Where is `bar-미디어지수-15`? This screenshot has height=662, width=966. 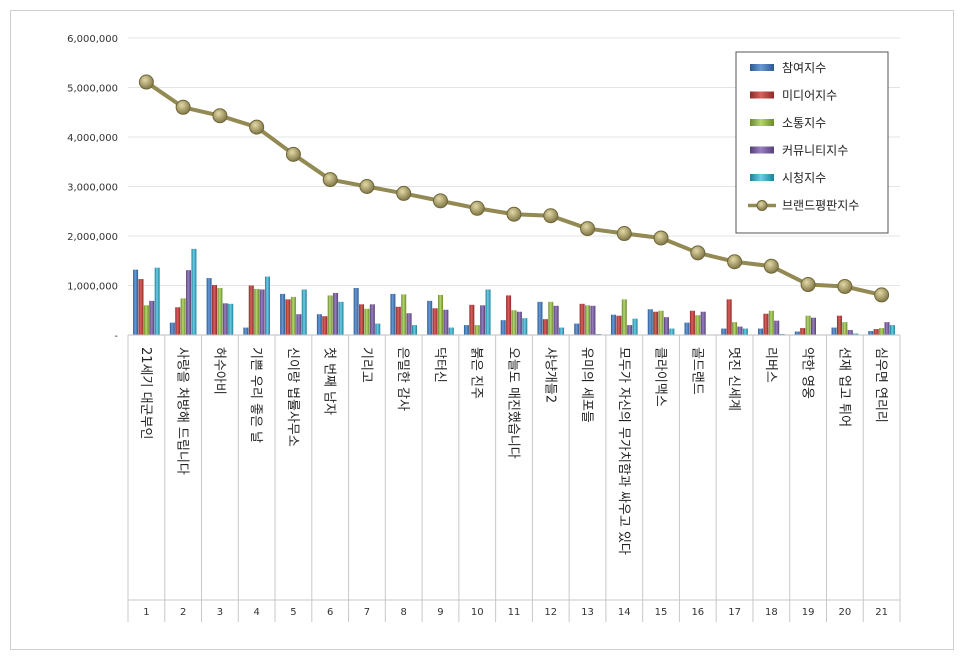 bar-미디어지수-15 is located at coordinates (656, 323).